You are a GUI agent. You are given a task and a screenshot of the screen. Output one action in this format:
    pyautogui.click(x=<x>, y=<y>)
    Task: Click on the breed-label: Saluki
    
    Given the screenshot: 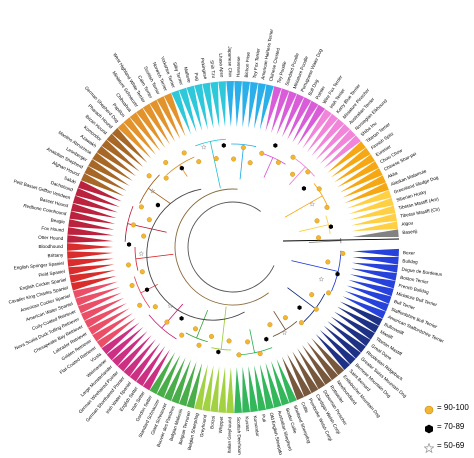 What is the action you would take?
    pyautogui.click(x=69, y=179)
    